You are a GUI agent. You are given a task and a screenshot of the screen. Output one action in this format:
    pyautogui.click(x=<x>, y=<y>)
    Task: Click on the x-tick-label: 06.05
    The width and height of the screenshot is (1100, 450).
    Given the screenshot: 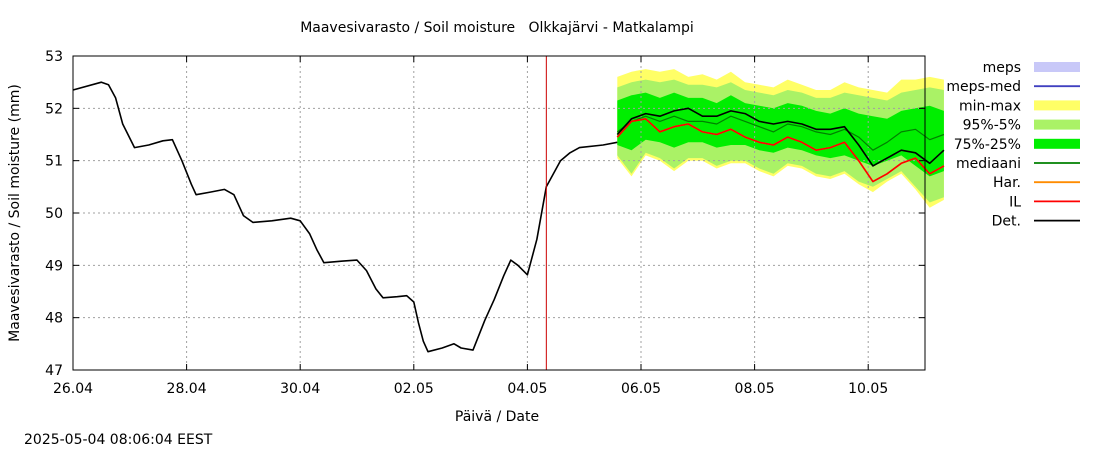 What is the action you would take?
    pyautogui.click(x=641, y=389)
    